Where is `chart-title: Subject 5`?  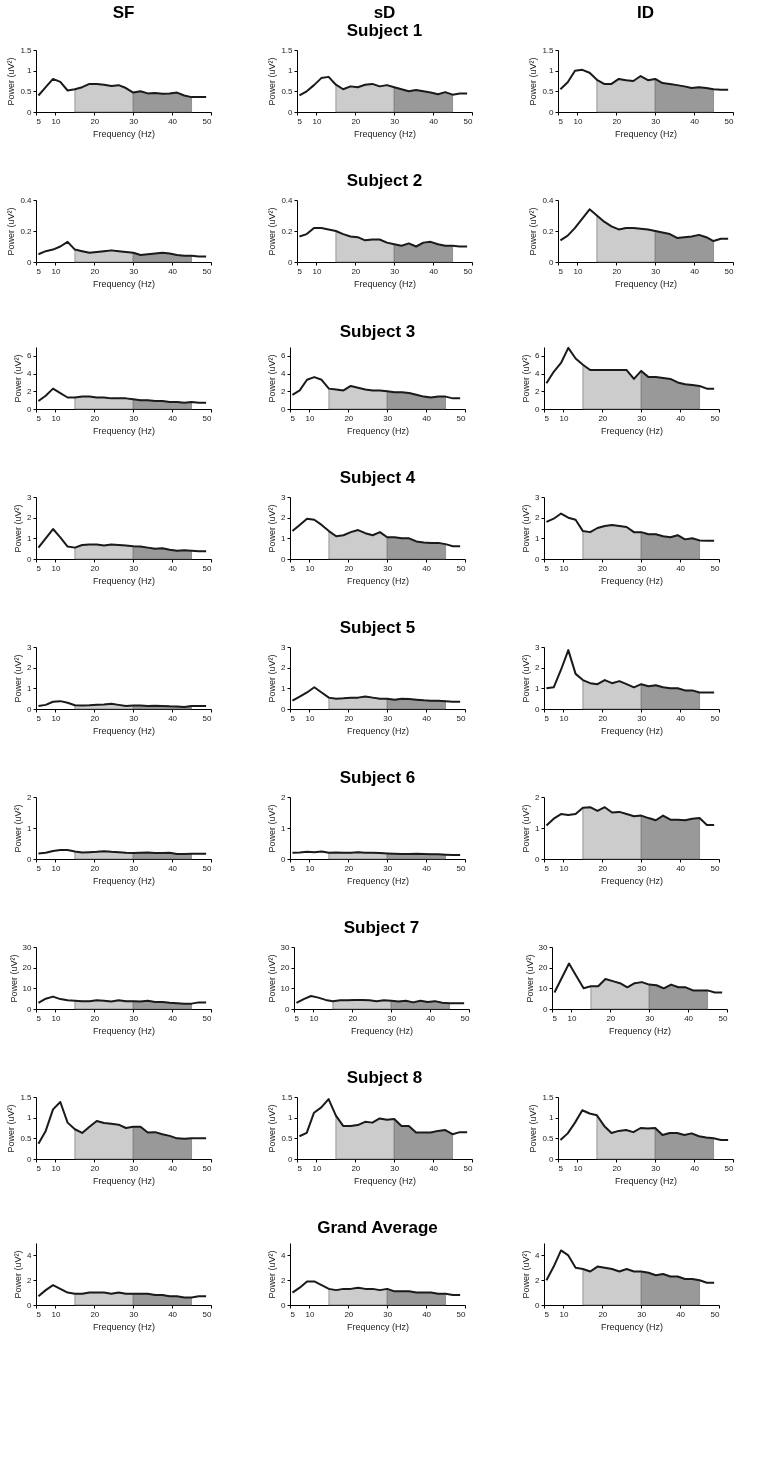
chart-title: Subject 5 is located at coordinates (377, 627).